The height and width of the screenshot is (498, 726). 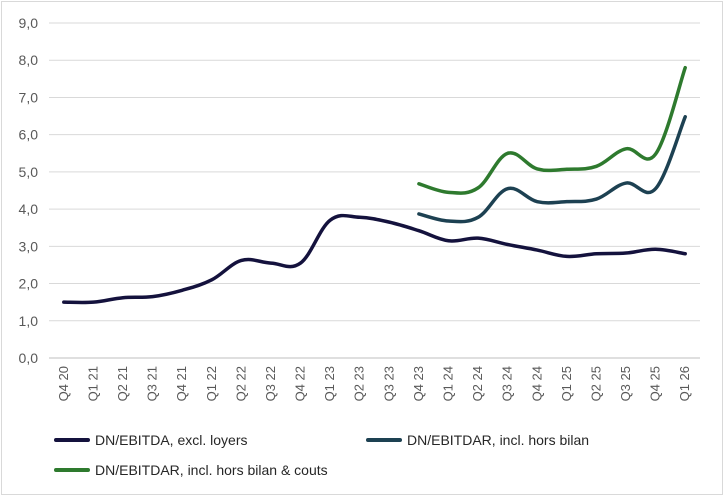 What do you see at coordinates (122, 383) in the screenshot?
I see `x-tick-label: Q2 21` at bounding box center [122, 383].